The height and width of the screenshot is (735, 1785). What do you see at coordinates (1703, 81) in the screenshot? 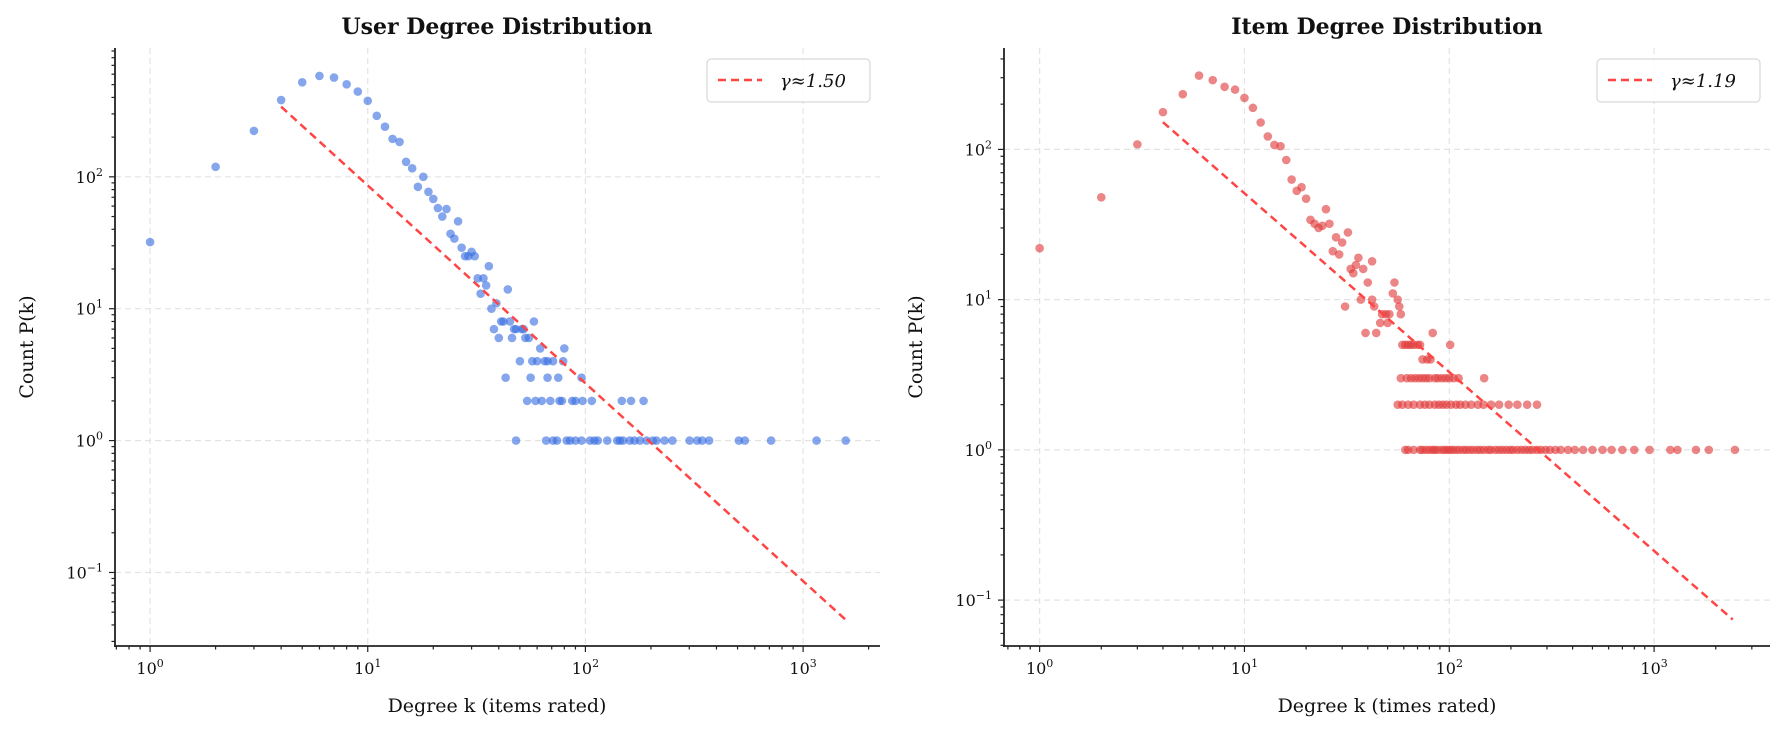
I see `legend-label: γ≈1.19` at bounding box center [1703, 81].